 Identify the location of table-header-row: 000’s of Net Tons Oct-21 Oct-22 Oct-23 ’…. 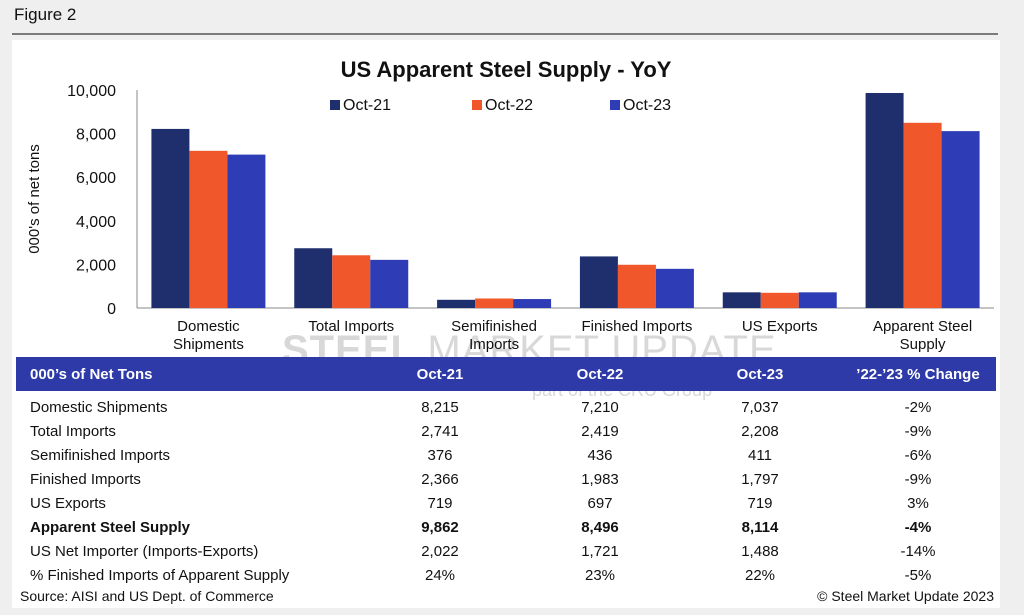
(506, 374).